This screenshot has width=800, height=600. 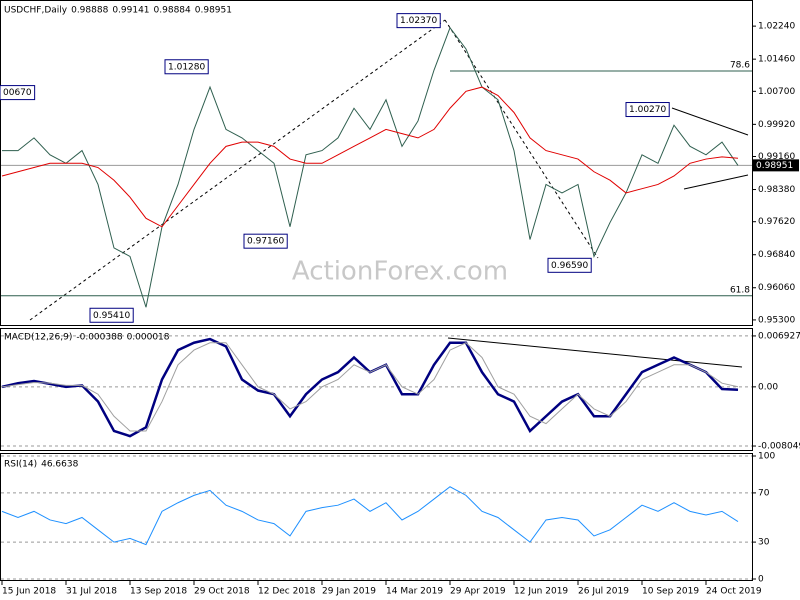 I want to click on y-tick-label: -0.008049, so click(x=779, y=447).